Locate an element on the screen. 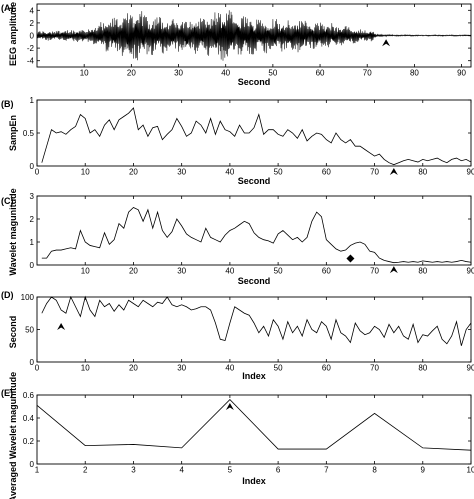  panel-a-xtick-label: 30 is located at coordinates (178, 73).